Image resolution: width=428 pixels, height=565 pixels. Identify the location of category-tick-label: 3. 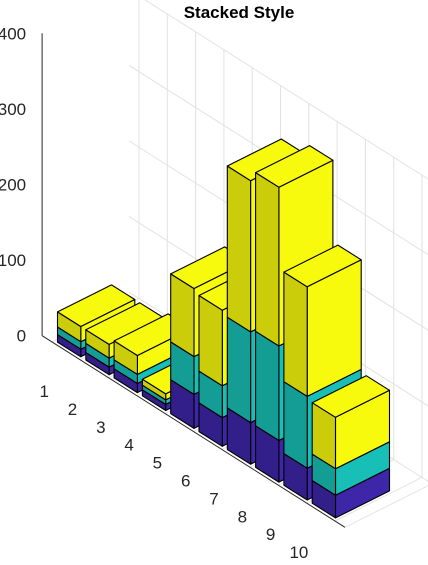
(100, 427).